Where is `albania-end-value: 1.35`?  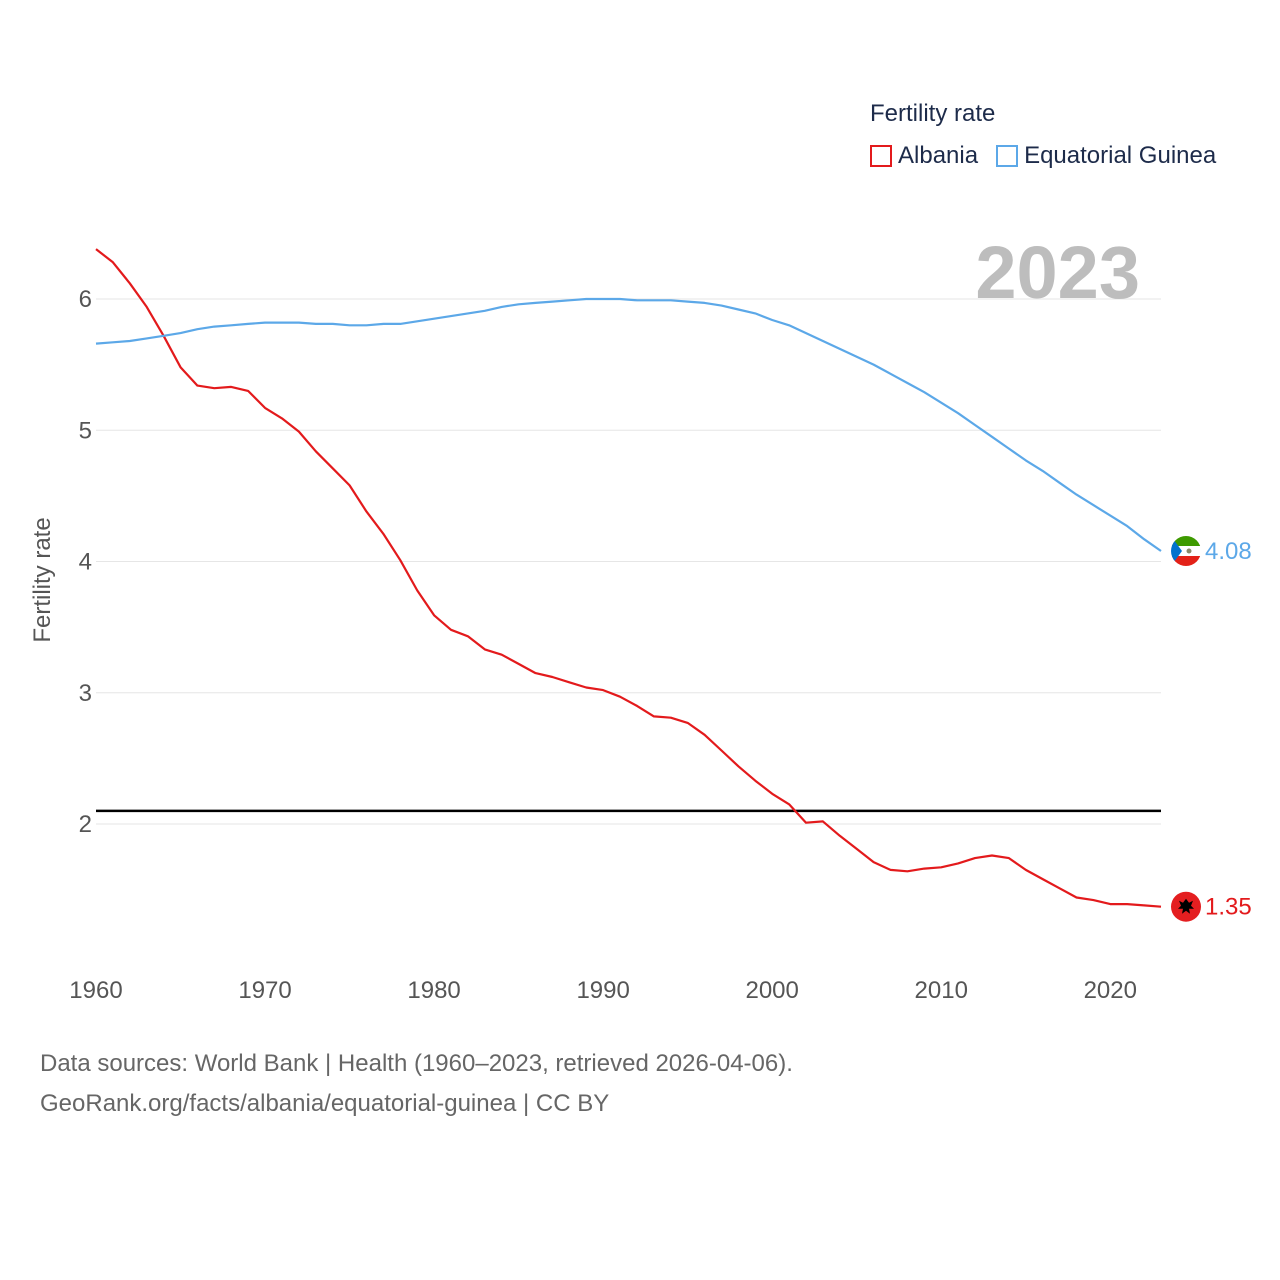 albania-end-value: 1.35 is located at coordinates (1228, 907).